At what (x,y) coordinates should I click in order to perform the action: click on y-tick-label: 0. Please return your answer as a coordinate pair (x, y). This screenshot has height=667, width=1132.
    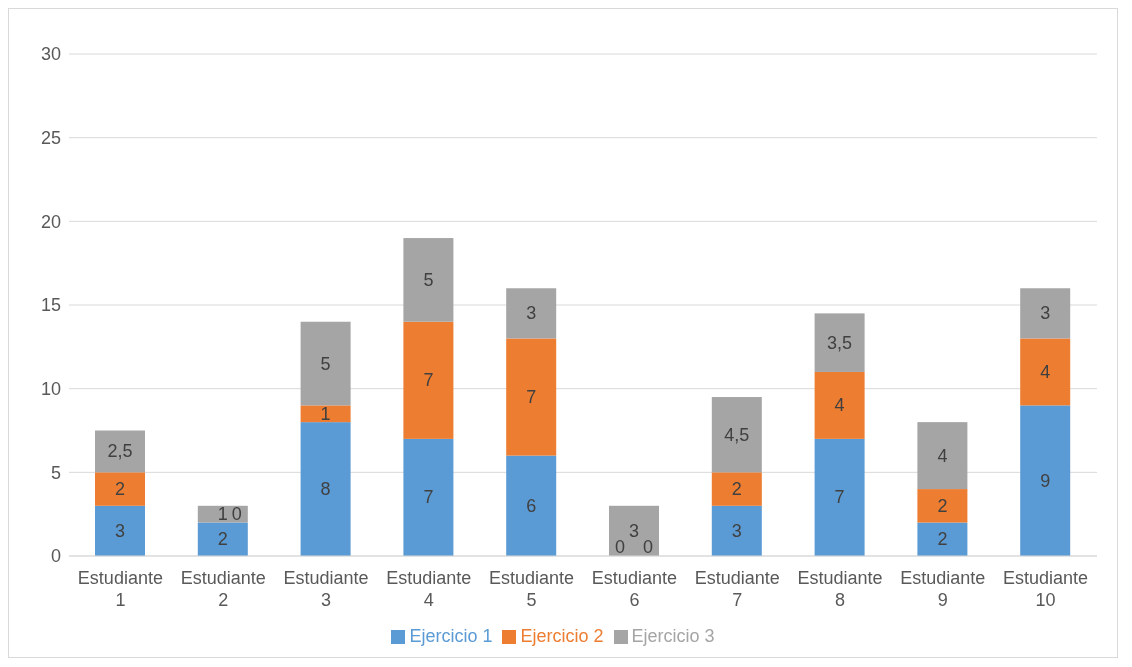
    Looking at the image, I should click on (55, 556).